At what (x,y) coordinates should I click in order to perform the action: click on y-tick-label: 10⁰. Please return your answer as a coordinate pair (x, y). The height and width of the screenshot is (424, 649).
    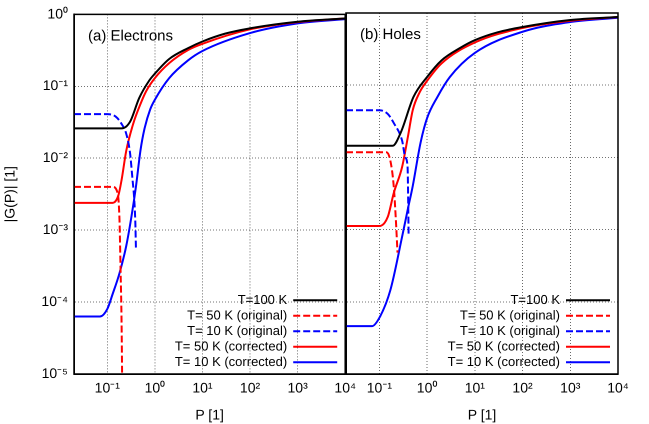
    Looking at the image, I should click on (57, 13).